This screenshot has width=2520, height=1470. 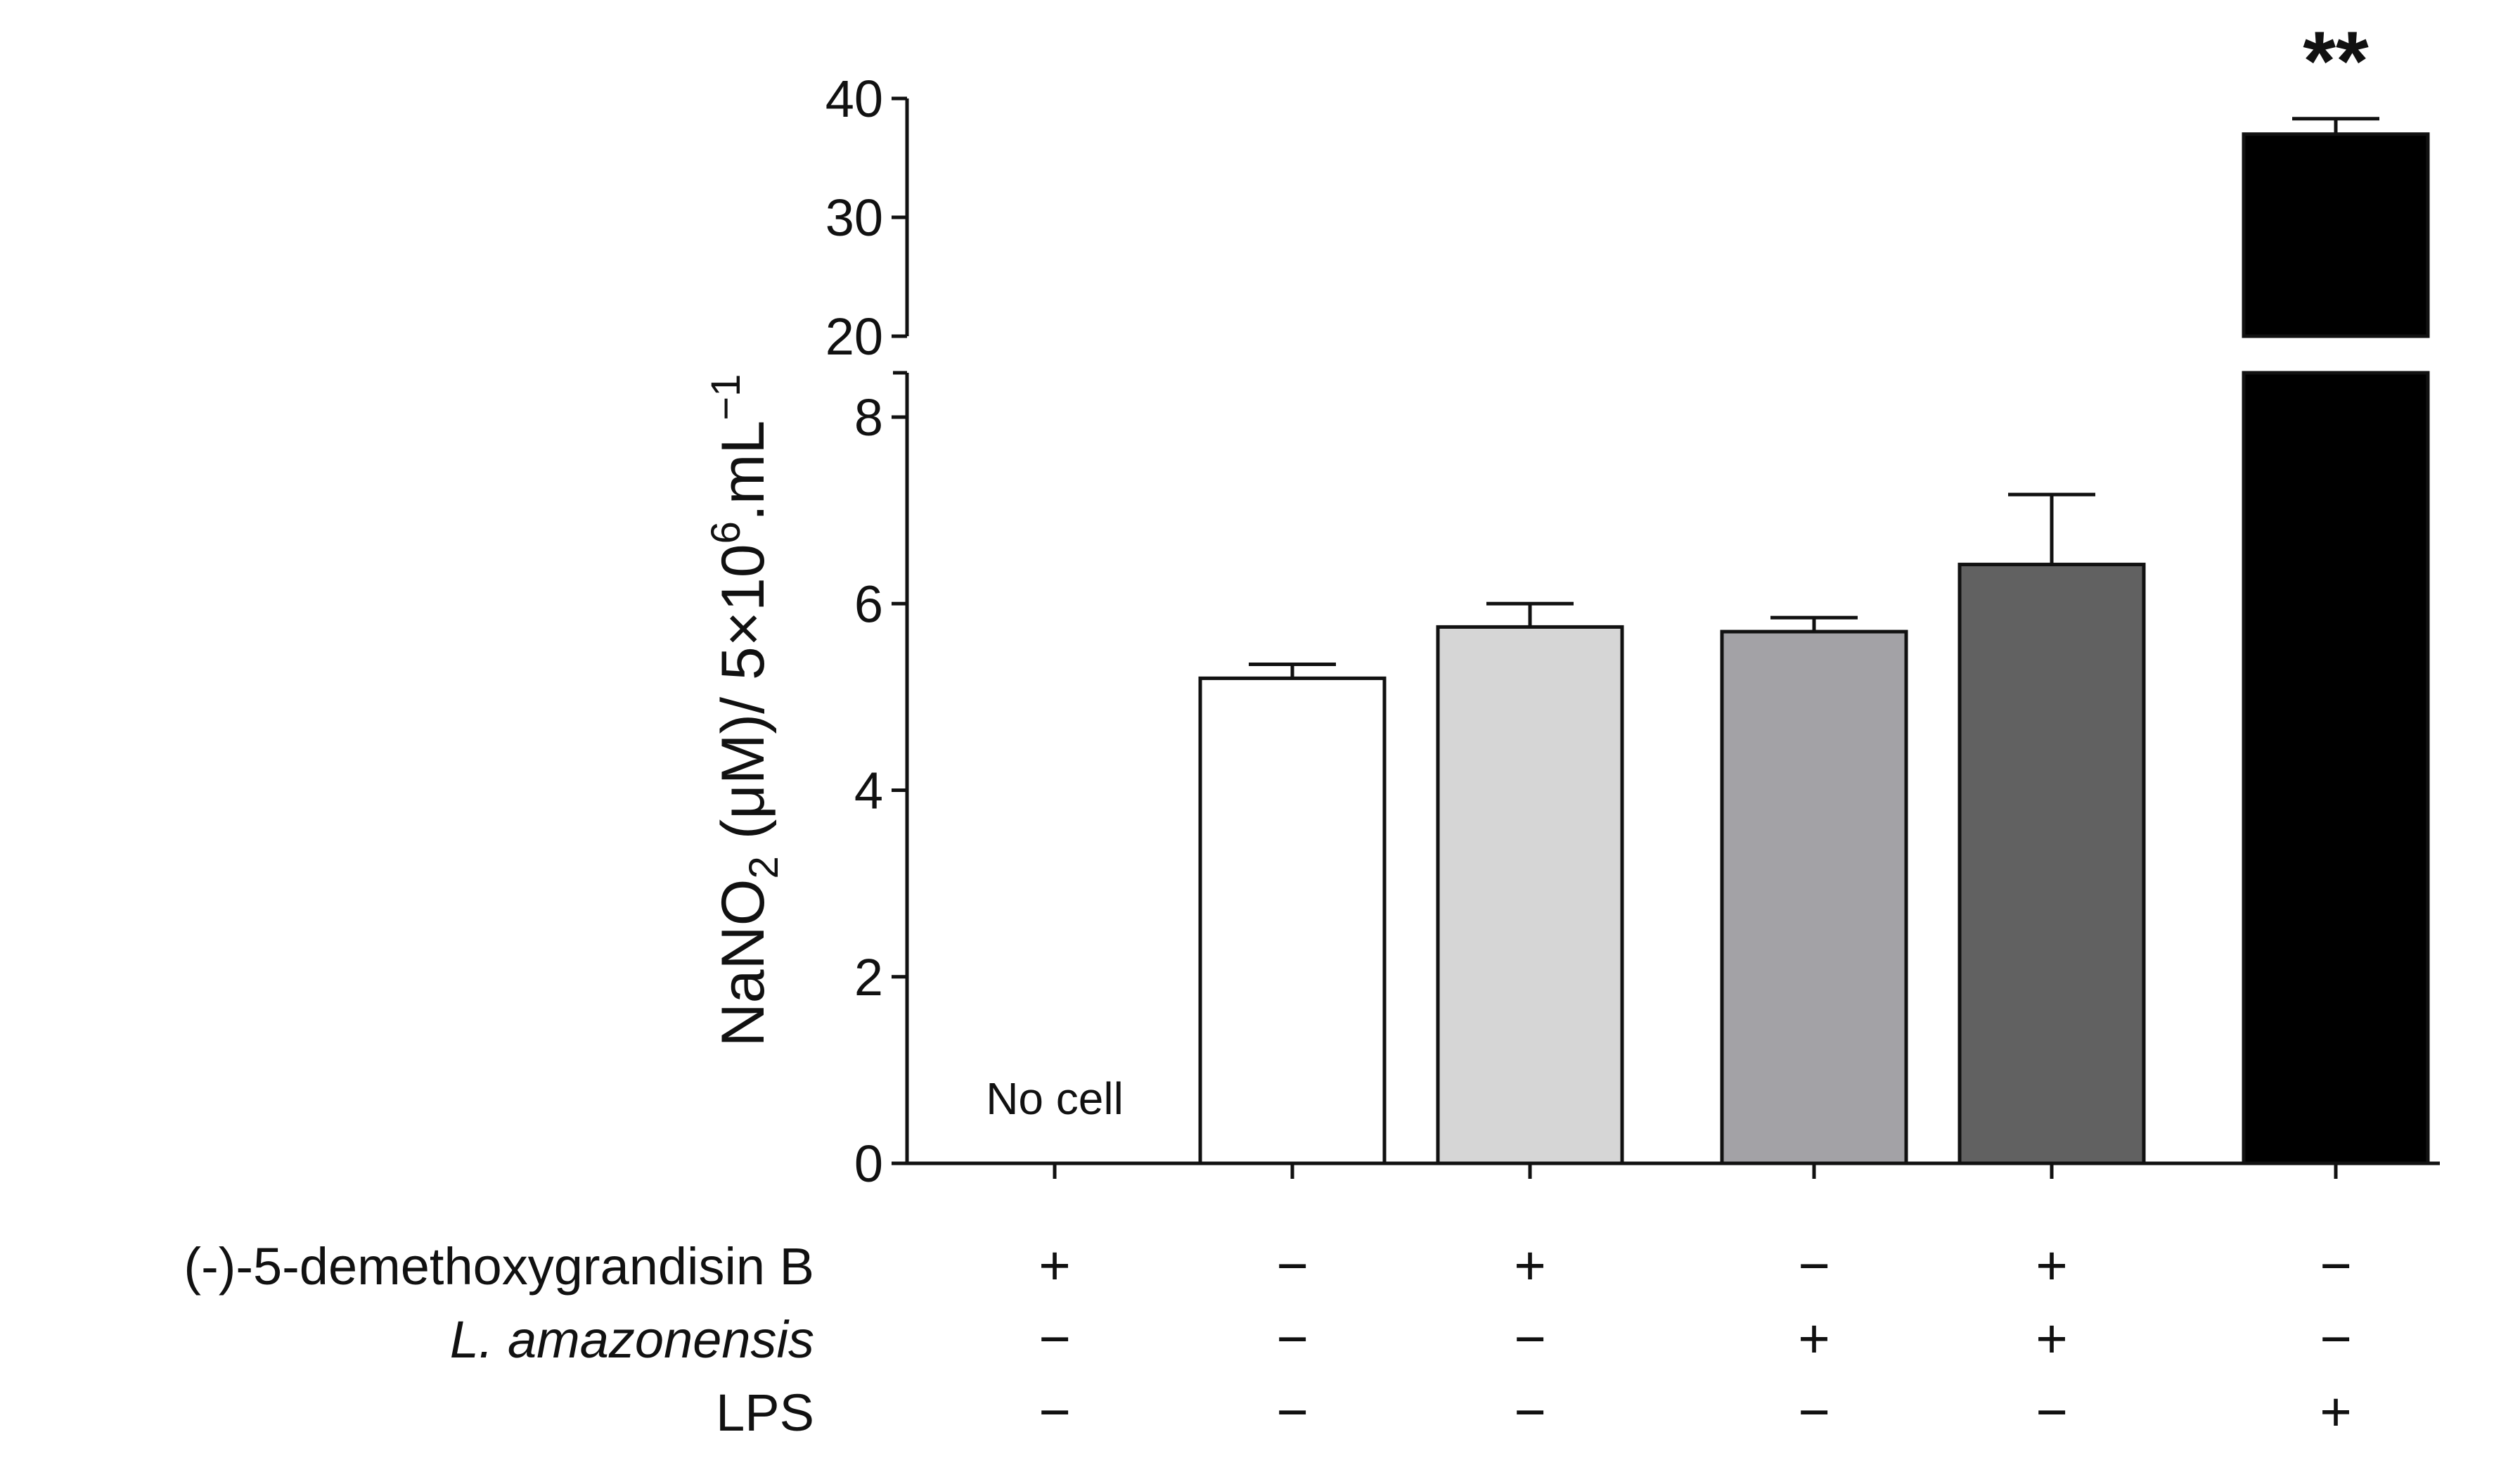 What do you see at coordinates (854, 217) in the screenshot?
I see `y-tick-label: 30` at bounding box center [854, 217].